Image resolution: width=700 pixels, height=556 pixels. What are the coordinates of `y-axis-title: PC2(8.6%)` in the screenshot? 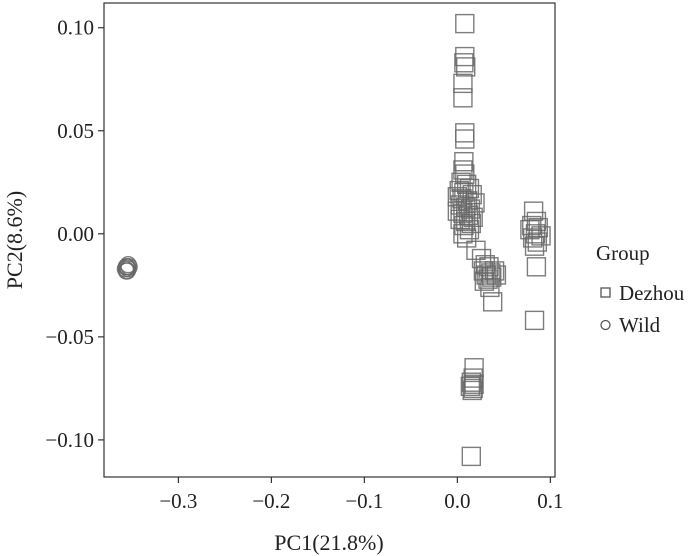 It's located at (14, 240).